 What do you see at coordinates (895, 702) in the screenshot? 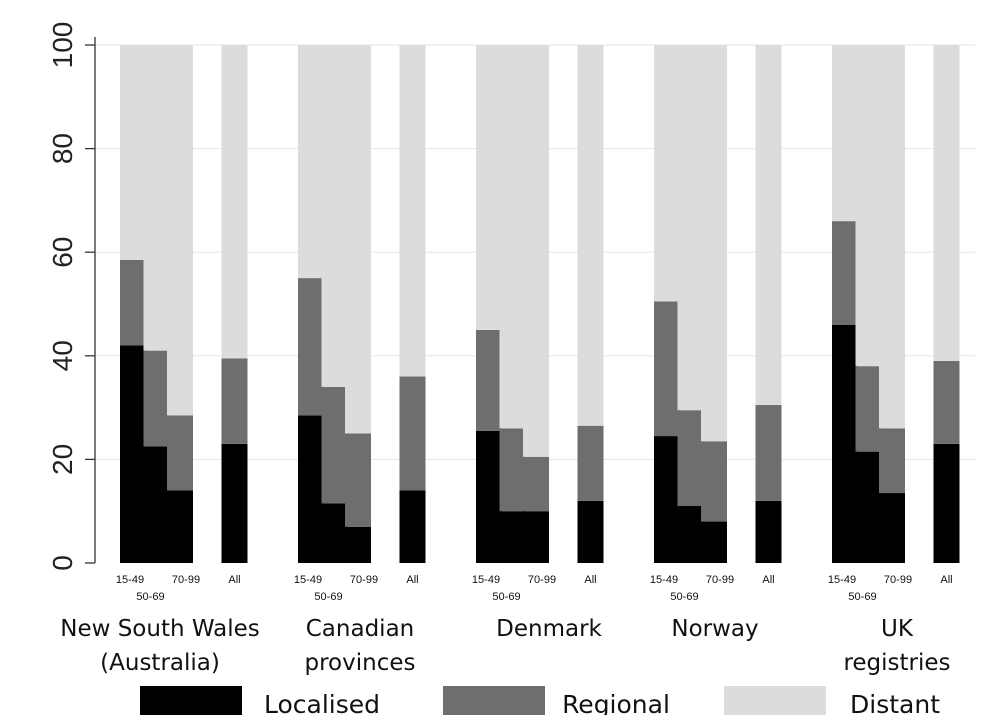
I see `legend-label-distant: Distant` at bounding box center [895, 702].